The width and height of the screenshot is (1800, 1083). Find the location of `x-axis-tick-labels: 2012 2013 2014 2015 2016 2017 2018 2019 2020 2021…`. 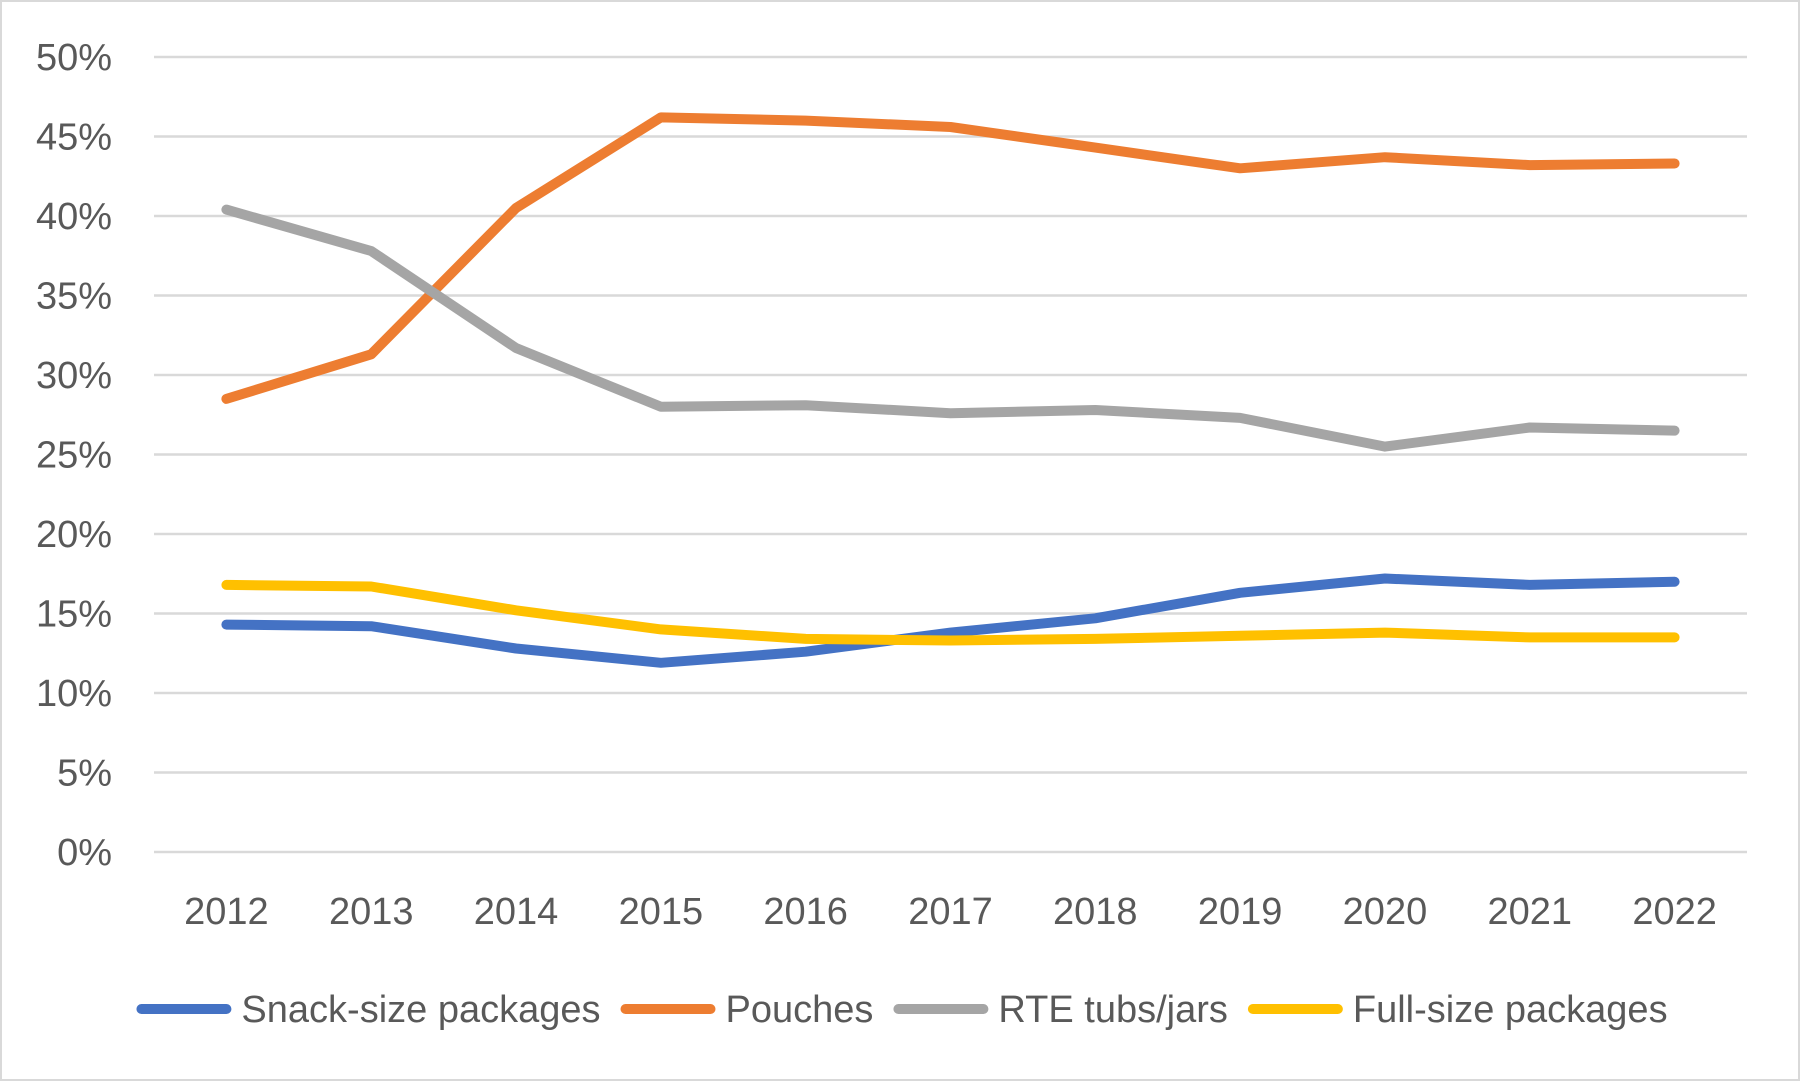

x-axis-tick-labels: 2012 2013 2014 2015 2016 2017 2018 2019 2020 2021… is located at coordinates (950, 912).